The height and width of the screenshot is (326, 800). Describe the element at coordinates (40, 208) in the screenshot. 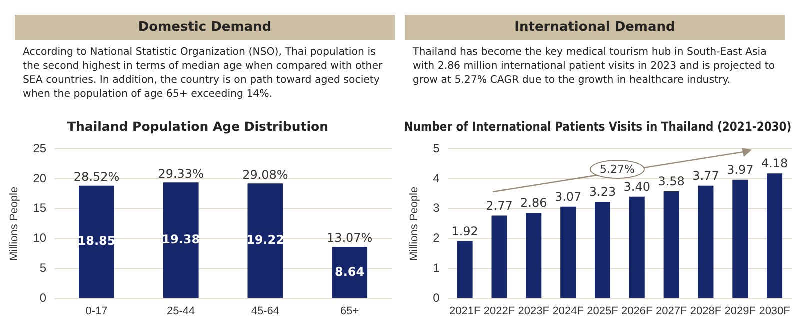

I see `y-tick-label: 15` at that location.